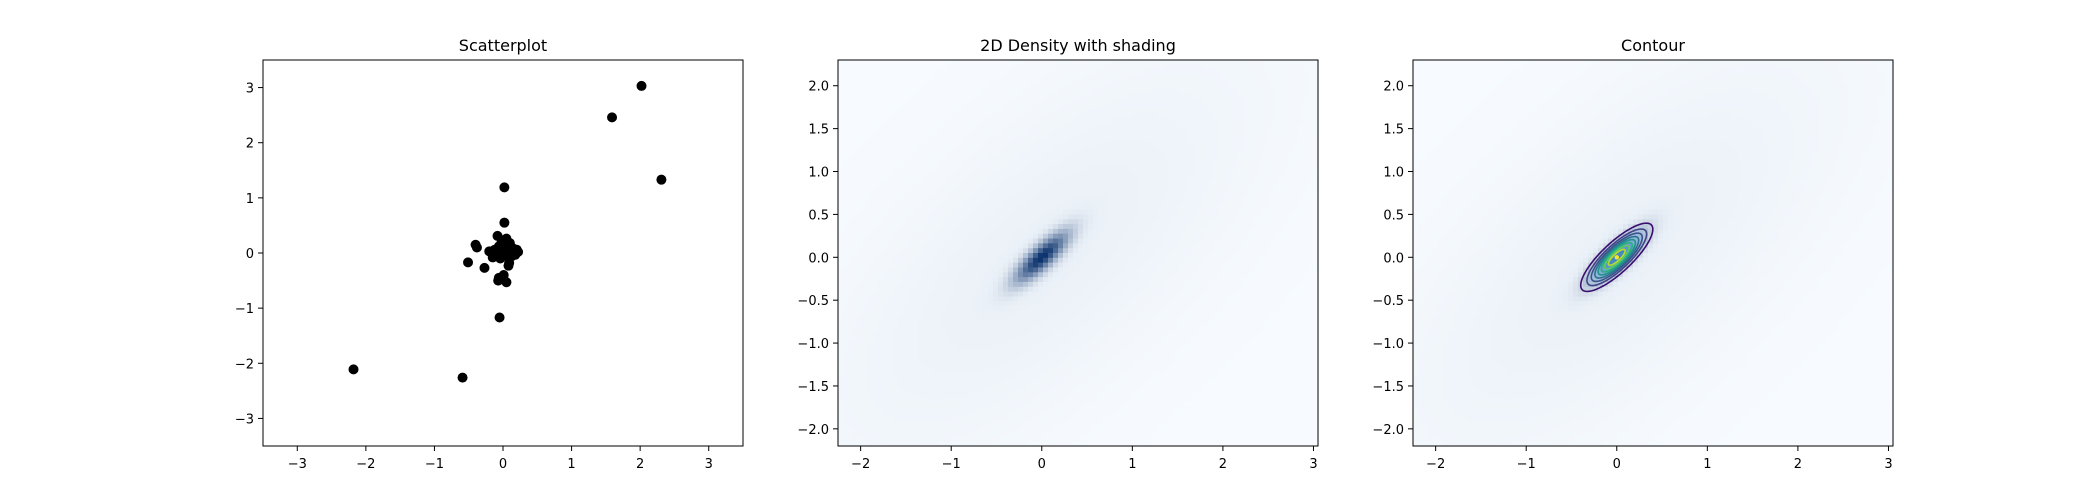  Describe the element at coordinates (250, 254) in the screenshot. I see `y-tick-label: 0` at that location.